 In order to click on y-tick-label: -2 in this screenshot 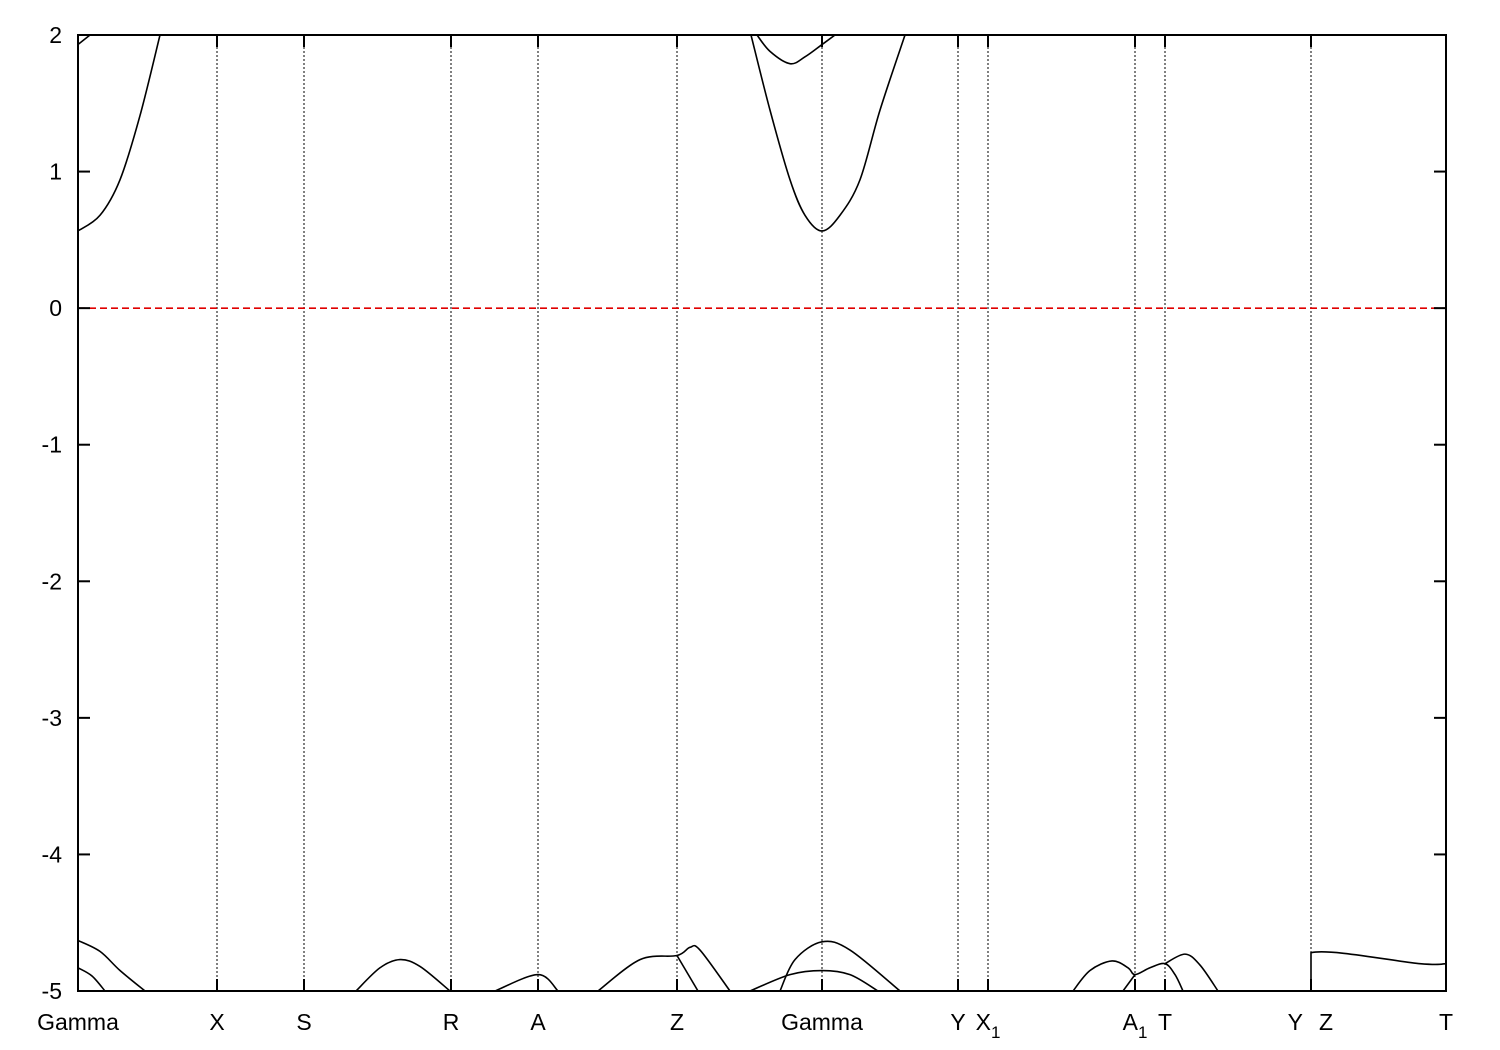, I will do `click(52, 581)`.